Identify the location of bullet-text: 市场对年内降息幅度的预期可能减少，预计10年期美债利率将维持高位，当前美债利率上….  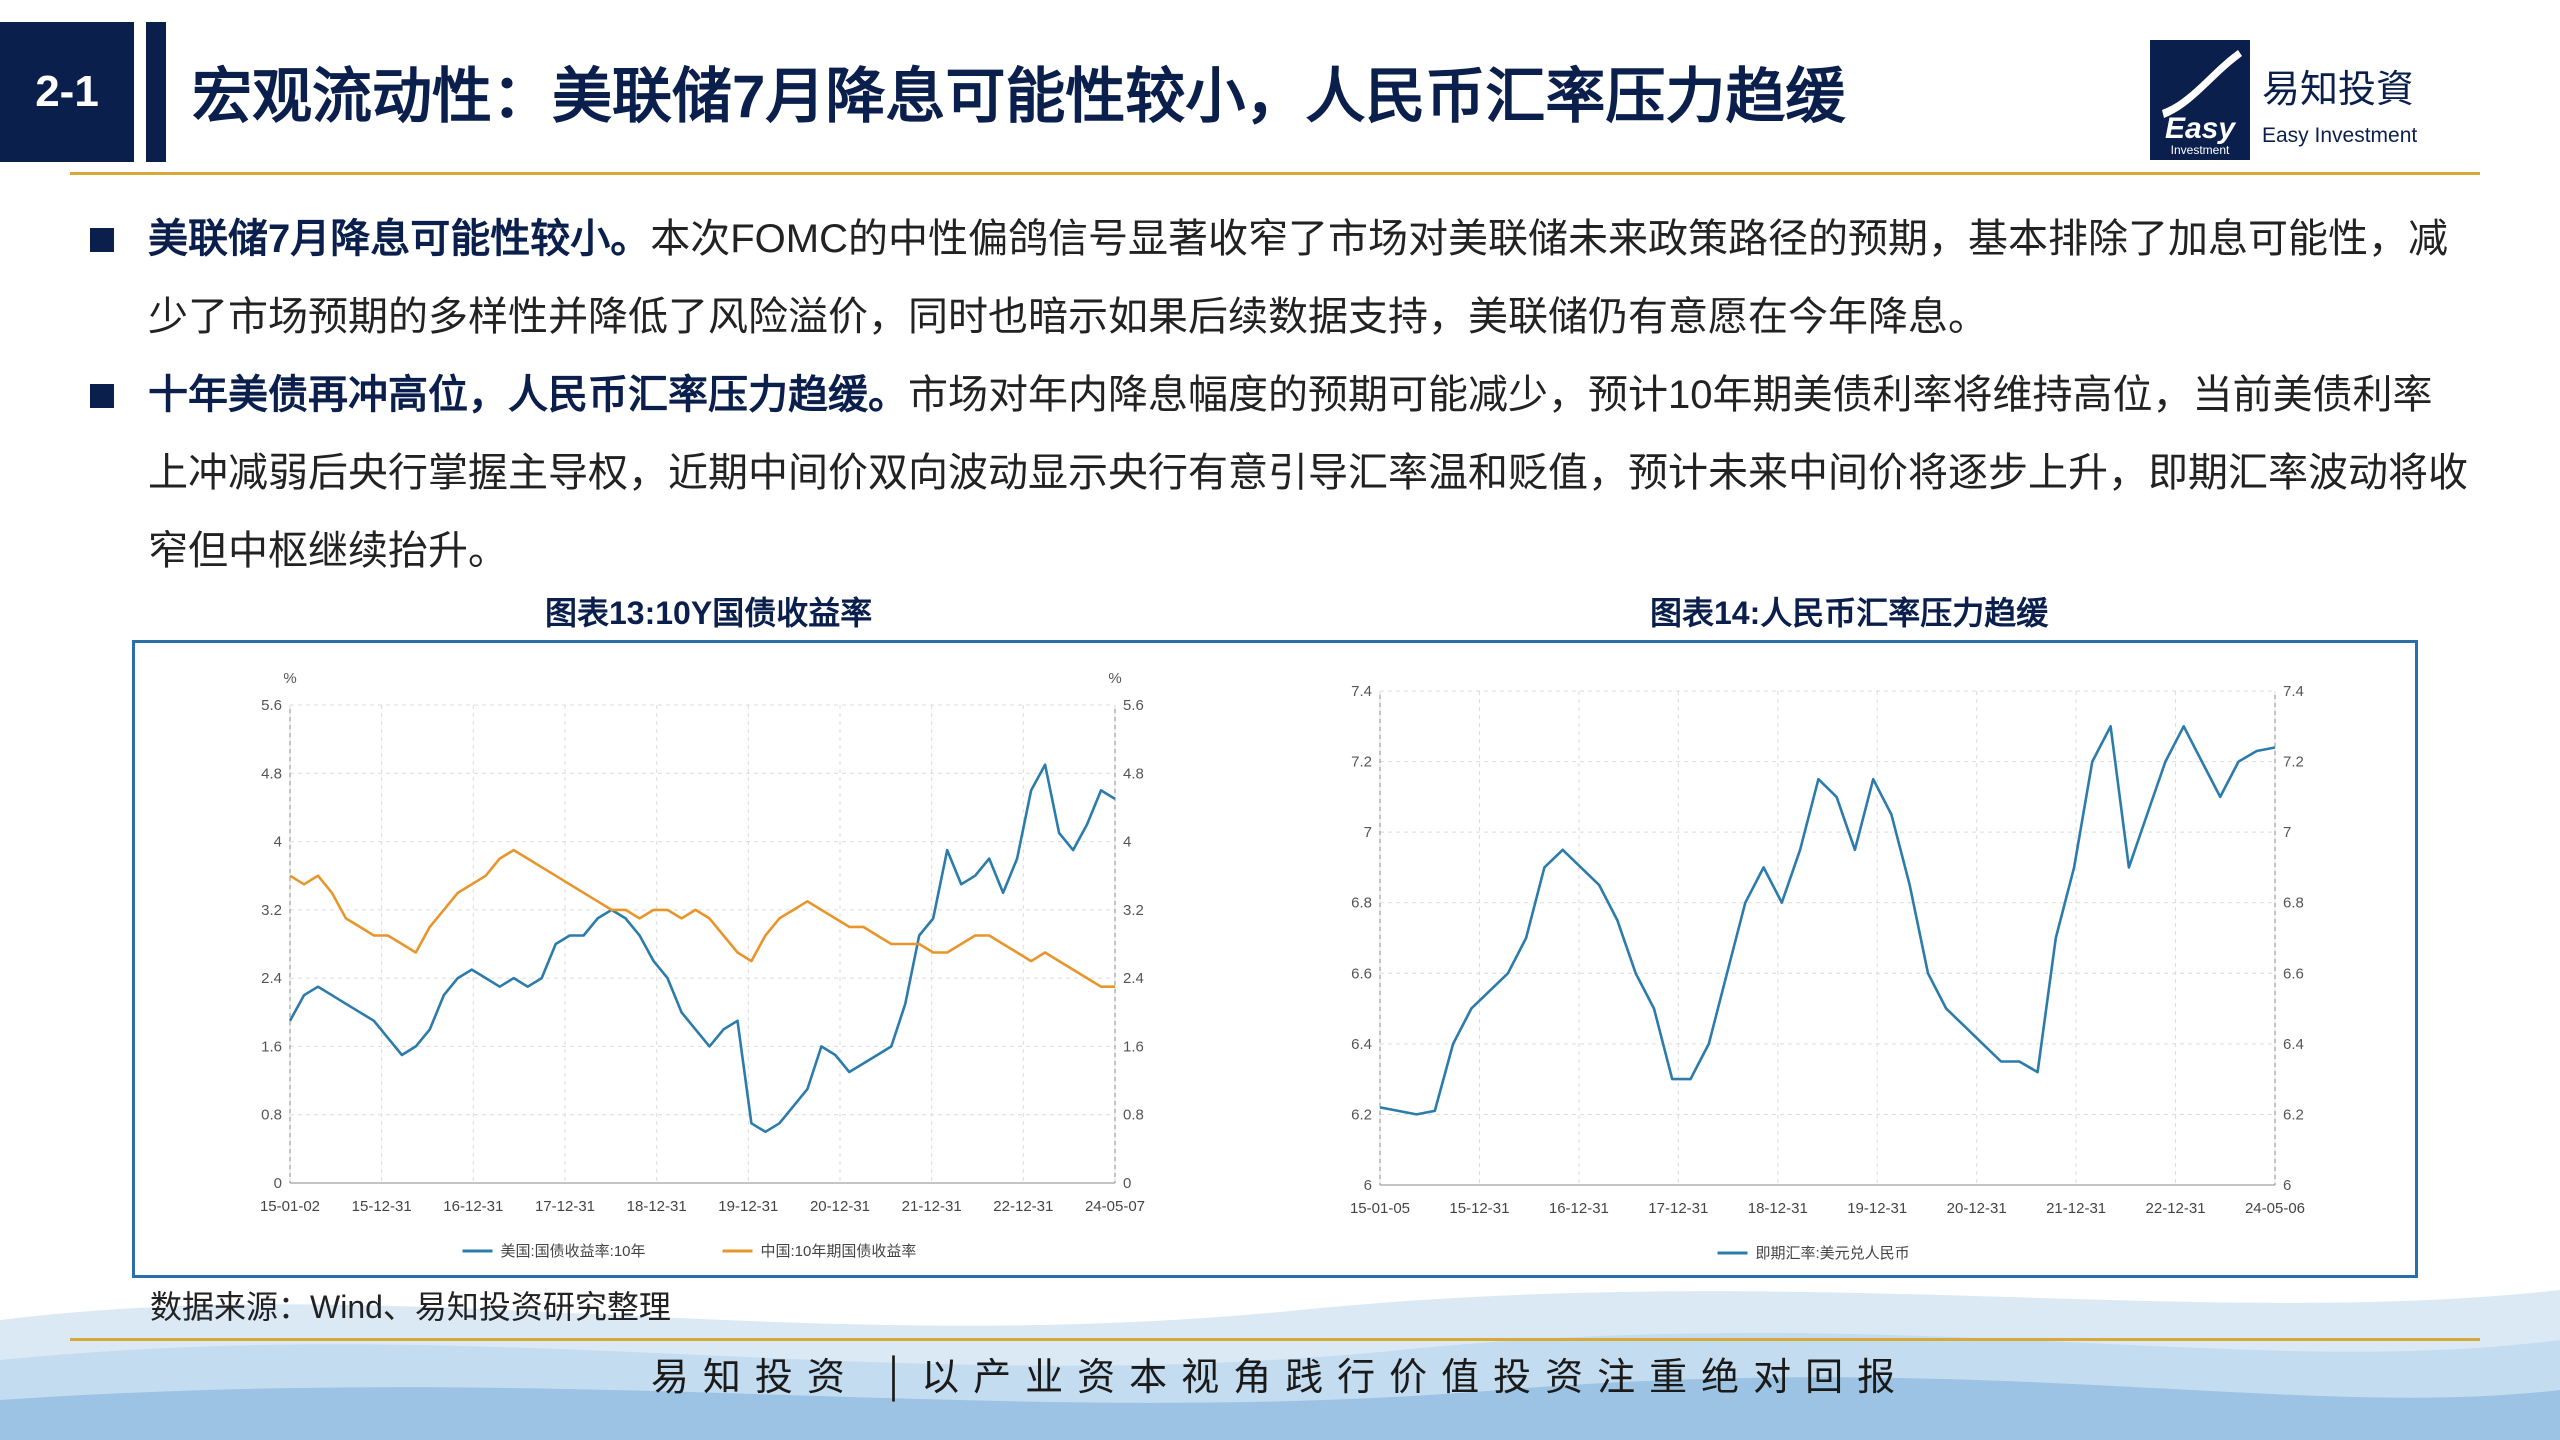
(1308, 473).